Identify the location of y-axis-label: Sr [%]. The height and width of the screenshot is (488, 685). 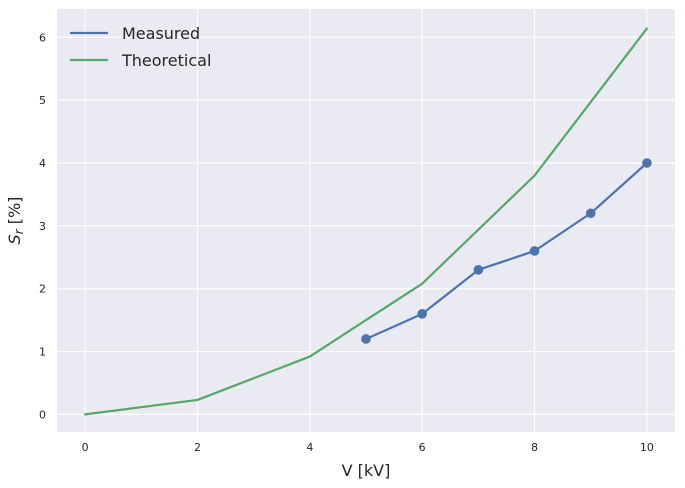
(15, 221).